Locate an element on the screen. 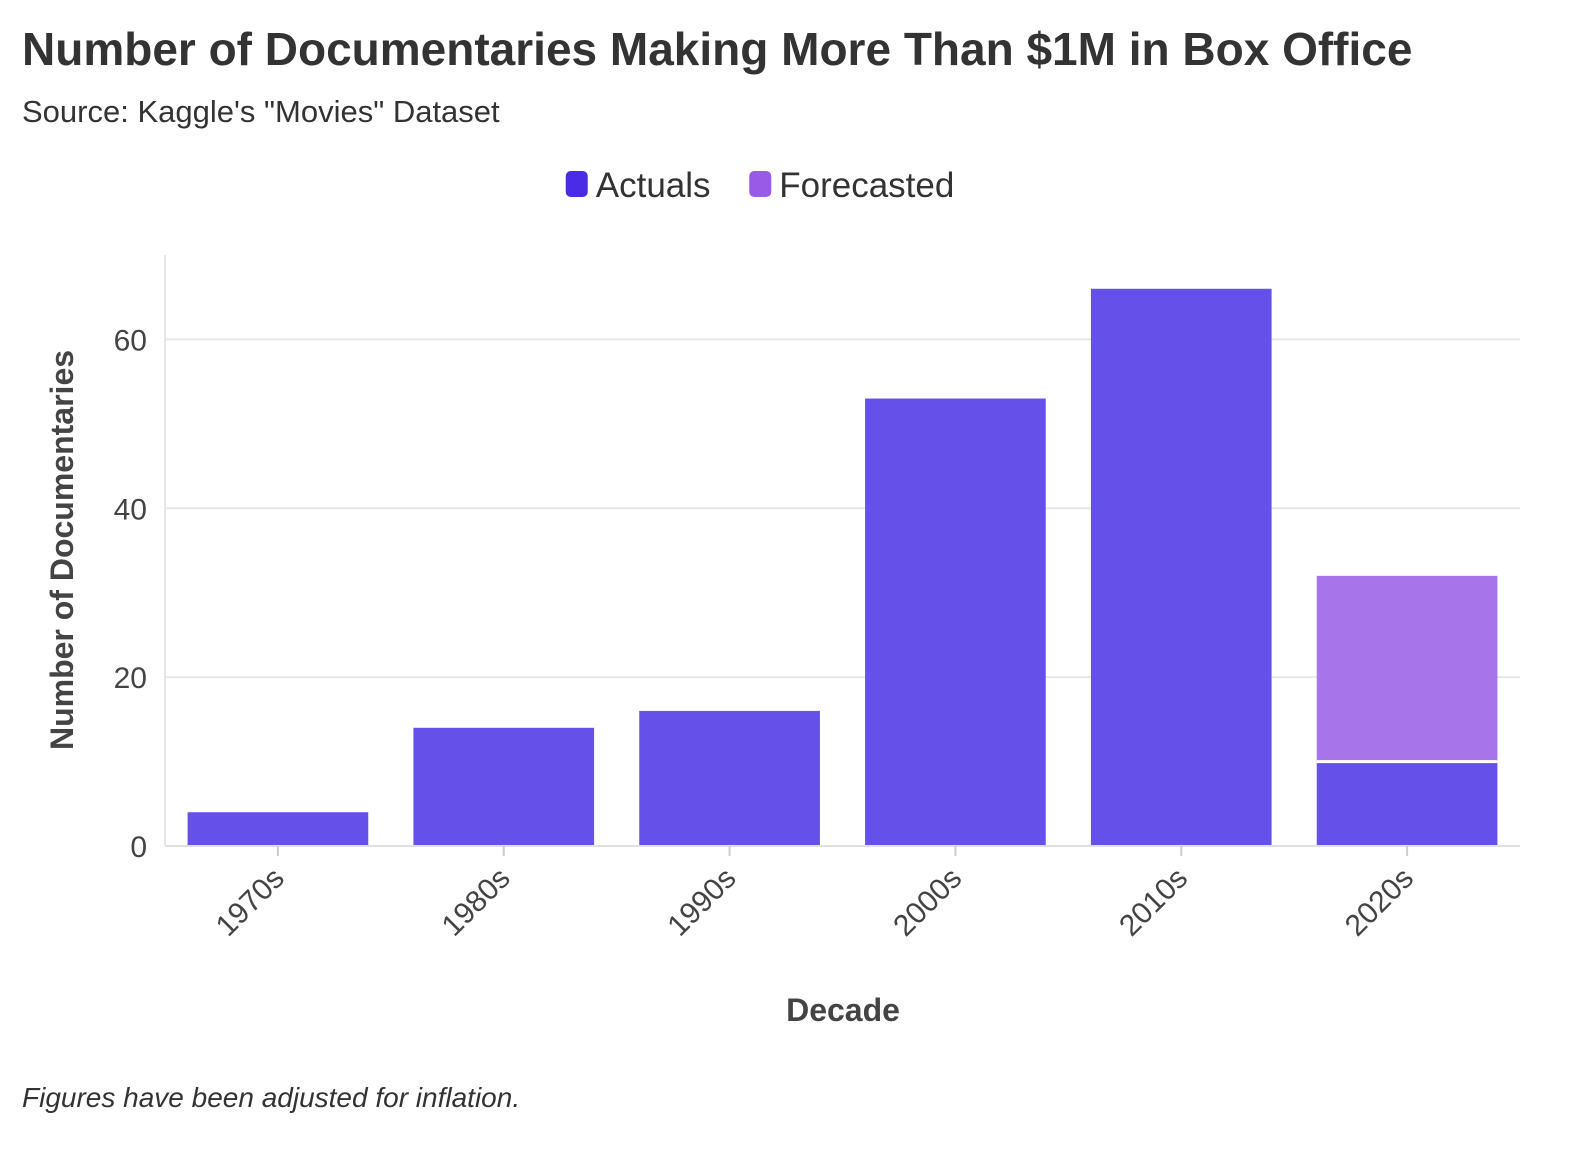 Image resolution: width=1588 pixels, height=1150 pixels. x-tick-label: 1980s is located at coordinates (476, 902).